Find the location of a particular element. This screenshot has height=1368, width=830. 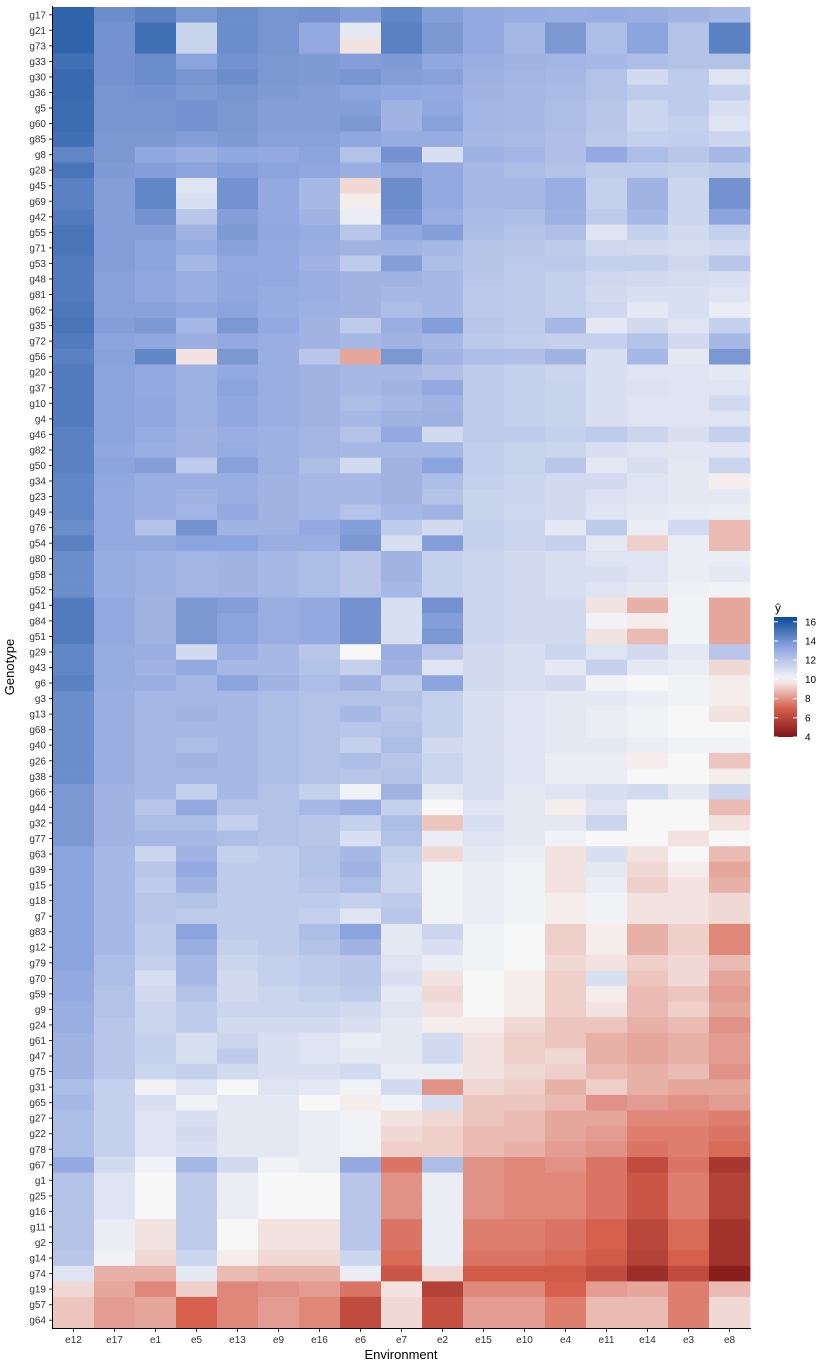

heatmap-cell-g13-e1 is located at coordinates (156, 714).